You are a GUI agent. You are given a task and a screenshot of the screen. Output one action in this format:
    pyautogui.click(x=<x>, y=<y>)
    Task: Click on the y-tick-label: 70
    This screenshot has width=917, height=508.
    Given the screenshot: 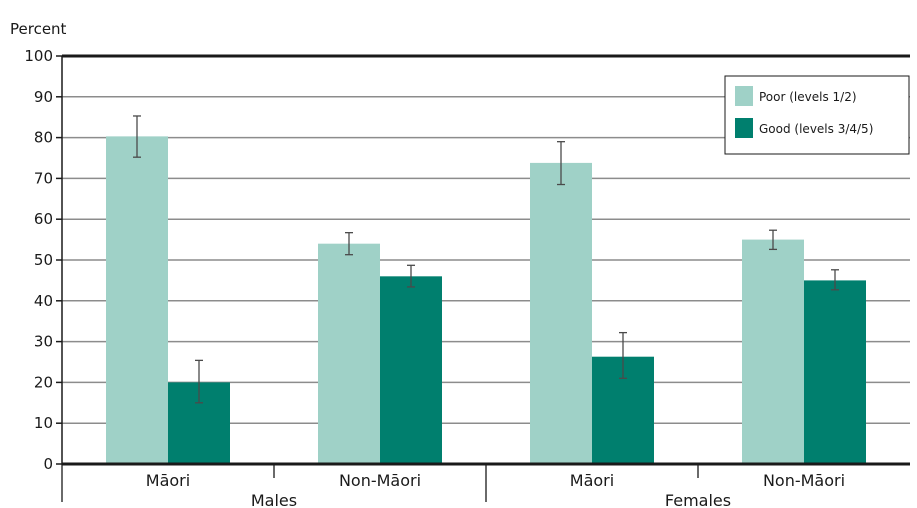 What is the action you would take?
    pyautogui.click(x=43, y=178)
    